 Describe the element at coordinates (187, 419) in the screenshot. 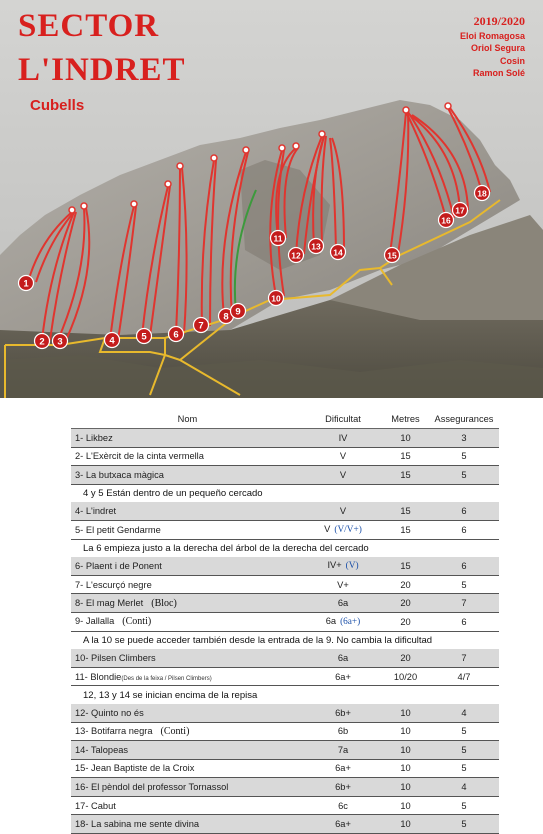

I see `header-name: Nom` at that location.